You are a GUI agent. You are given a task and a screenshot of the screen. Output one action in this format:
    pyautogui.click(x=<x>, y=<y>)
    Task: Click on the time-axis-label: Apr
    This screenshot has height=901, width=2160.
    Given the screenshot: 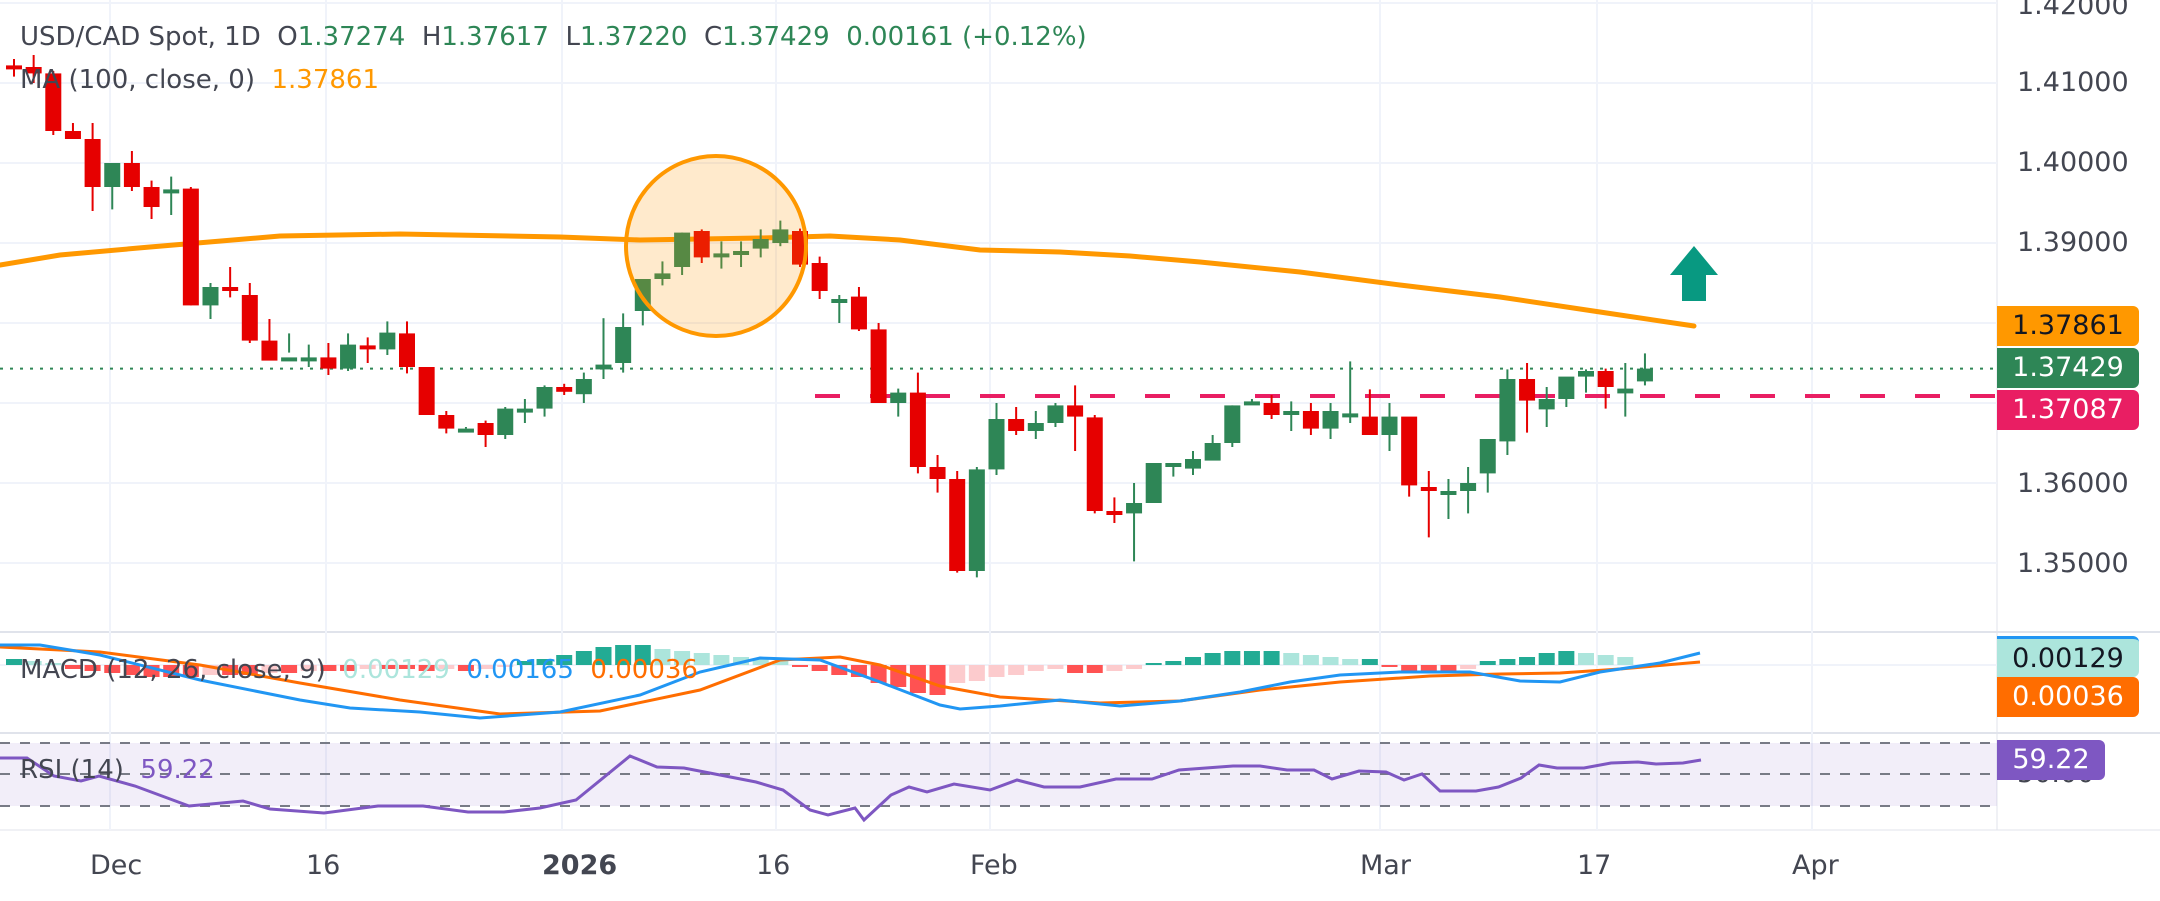 What is the action you would take?
    pyautogui.click(x=1815, y=865)
    